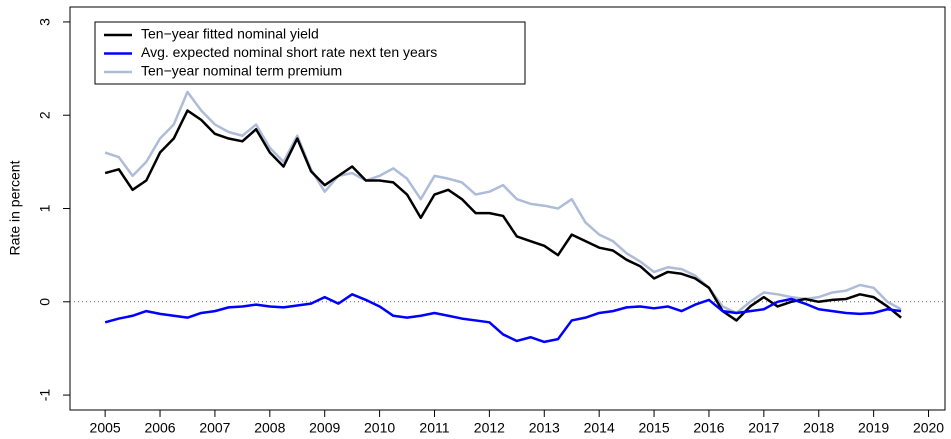  I want to click on x-tick-label: 2013, so click(544, 428).